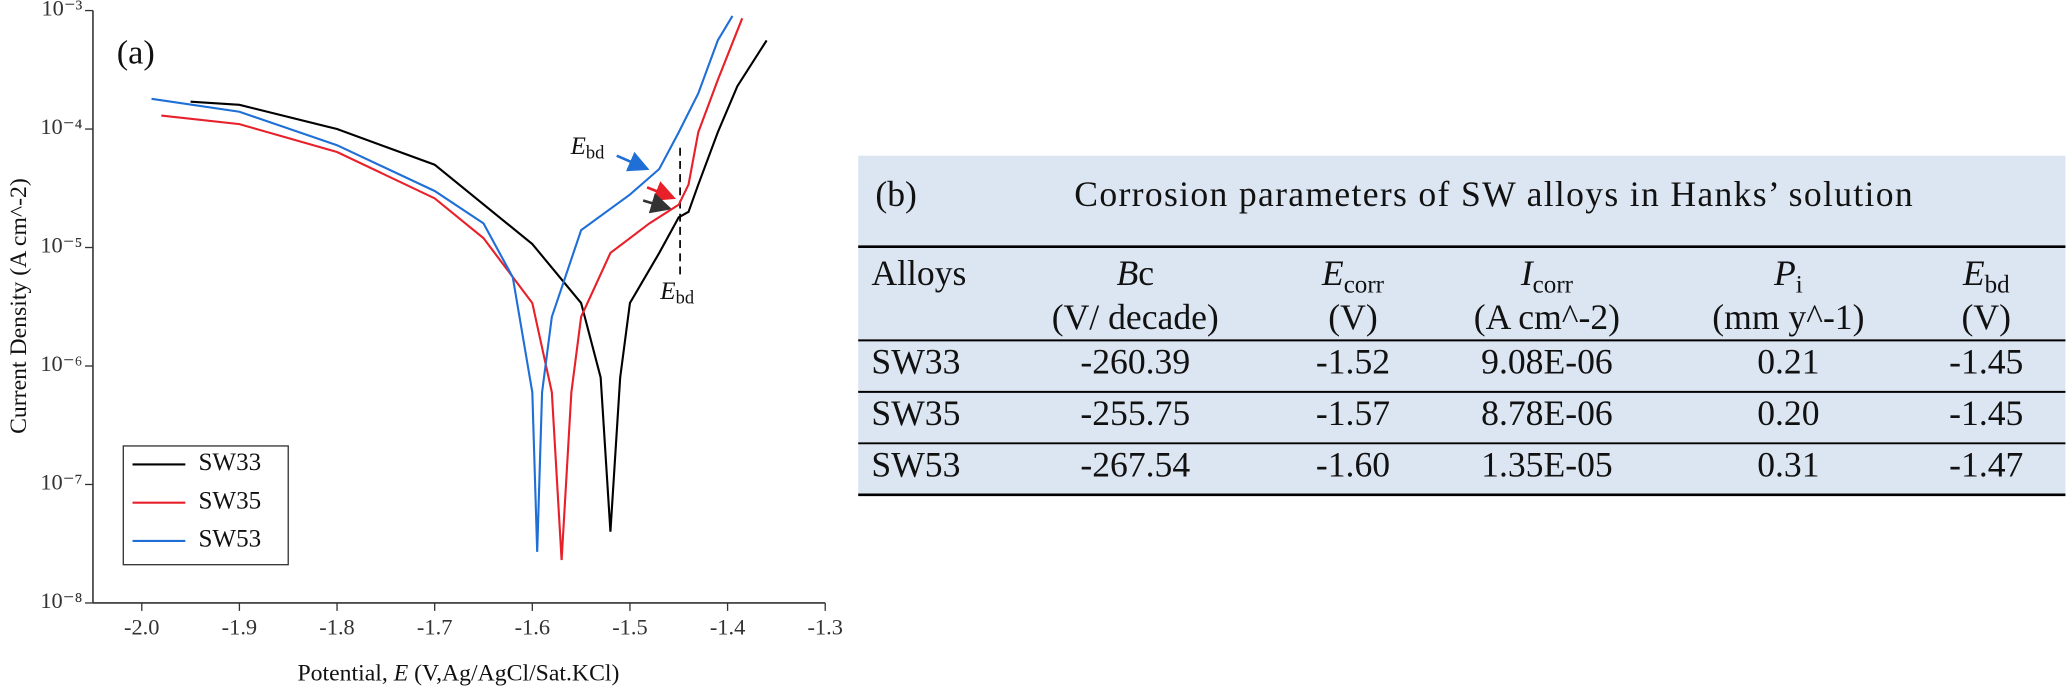 Image resolution: width=2070 pixels, height=694 pixels. I want to click on x-axis-title: Potential, E (V,Ag/AgCl/Sat.KCl), so click(458, 674).